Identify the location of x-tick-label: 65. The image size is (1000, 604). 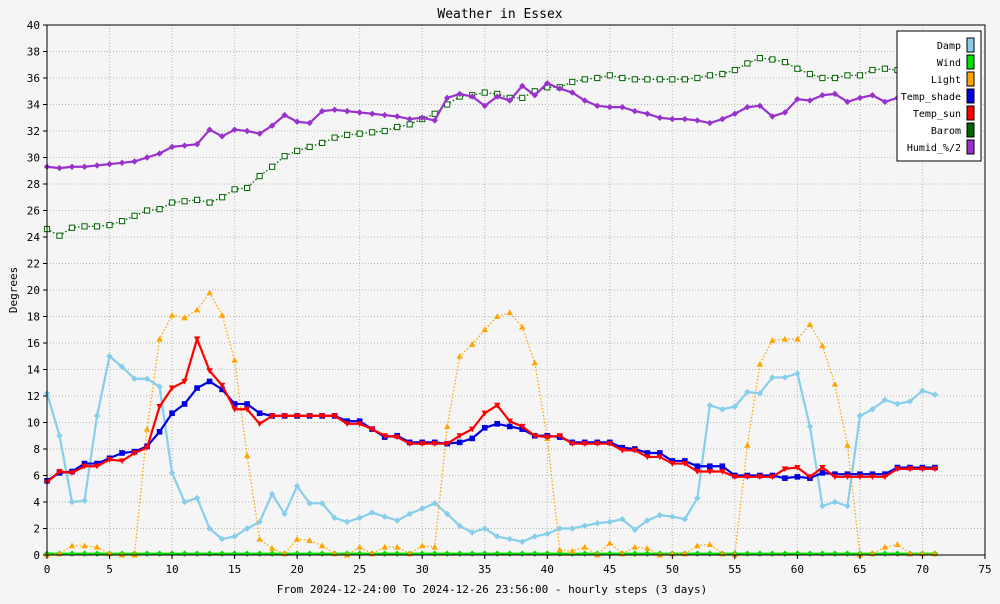
(859, 569).